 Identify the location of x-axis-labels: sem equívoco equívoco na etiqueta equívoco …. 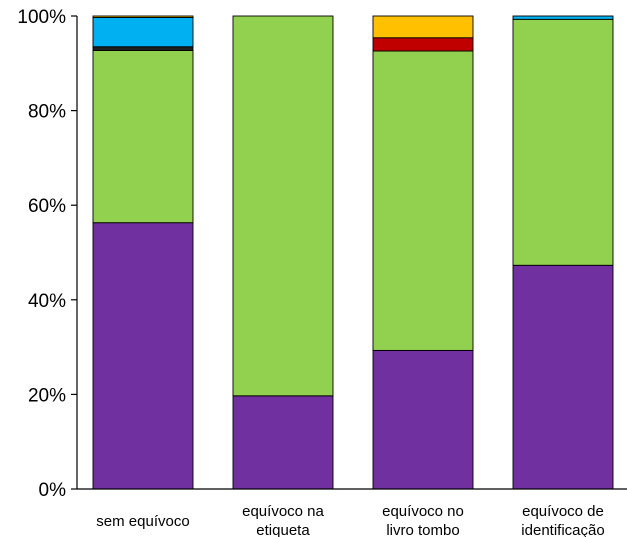
(350, 520).